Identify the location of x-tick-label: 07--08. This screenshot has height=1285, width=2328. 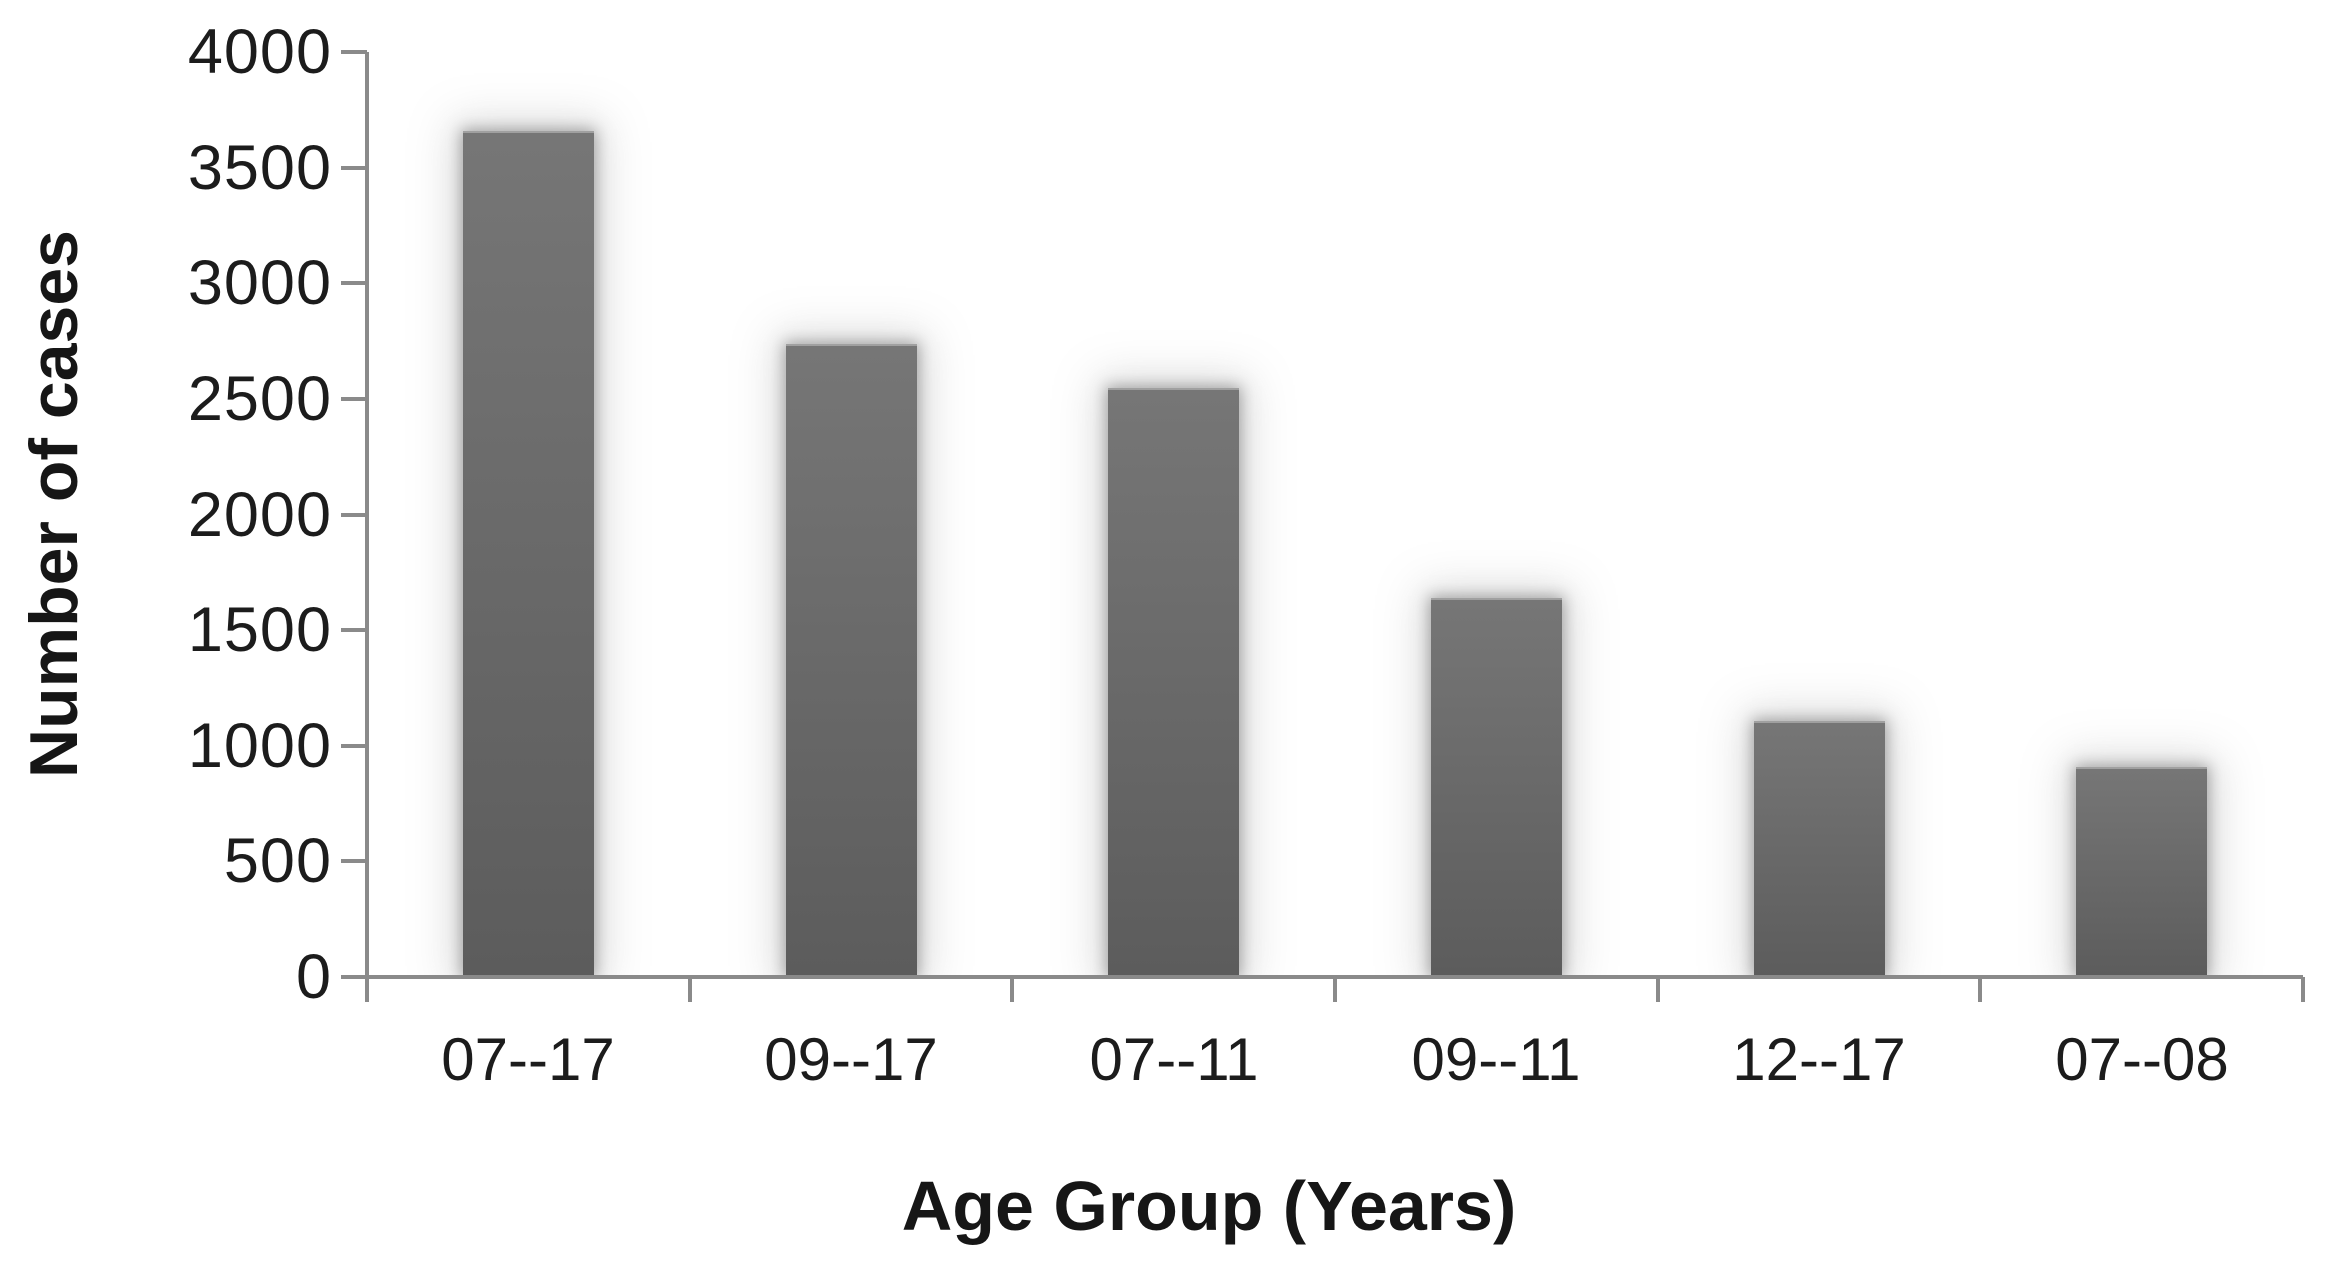
(2142, 1059).